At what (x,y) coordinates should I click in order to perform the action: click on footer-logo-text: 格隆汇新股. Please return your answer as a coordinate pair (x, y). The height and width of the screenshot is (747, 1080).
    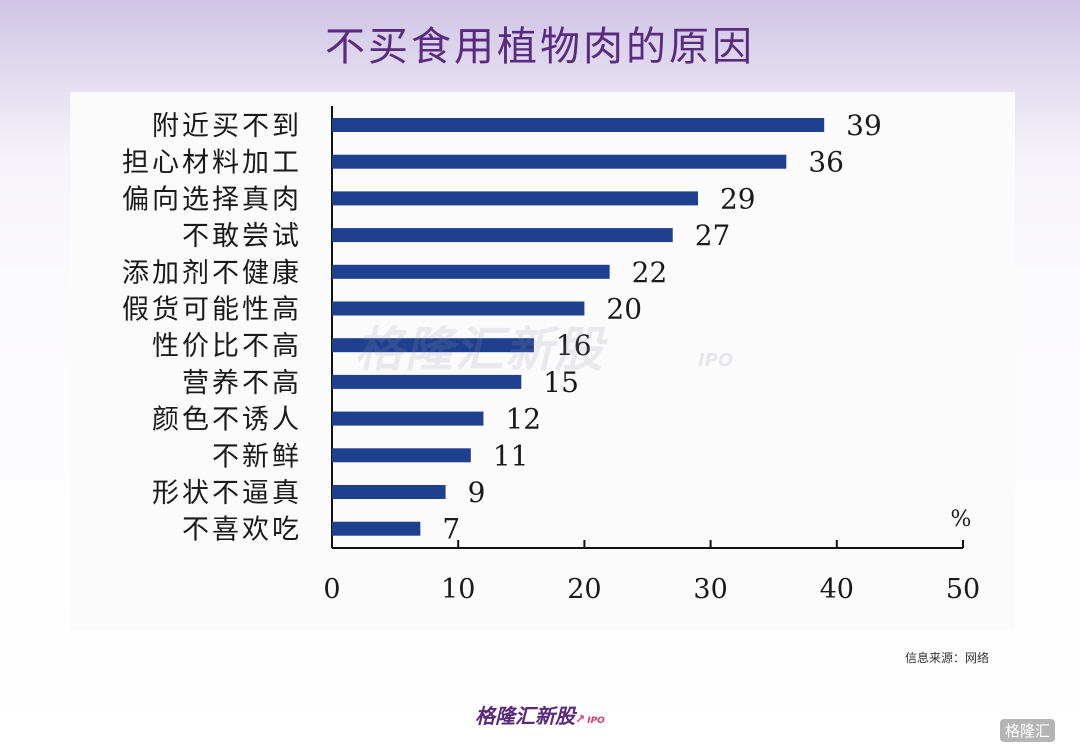
    Looking at the image, I should click on (525, 716).